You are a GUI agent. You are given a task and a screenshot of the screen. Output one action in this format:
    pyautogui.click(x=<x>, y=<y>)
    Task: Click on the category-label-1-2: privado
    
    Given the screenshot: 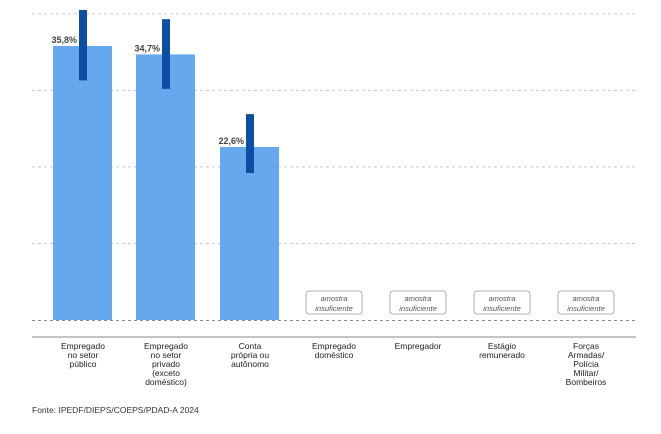 What is the action you would take?
    pyautogui.click(x=166, y=364)
    